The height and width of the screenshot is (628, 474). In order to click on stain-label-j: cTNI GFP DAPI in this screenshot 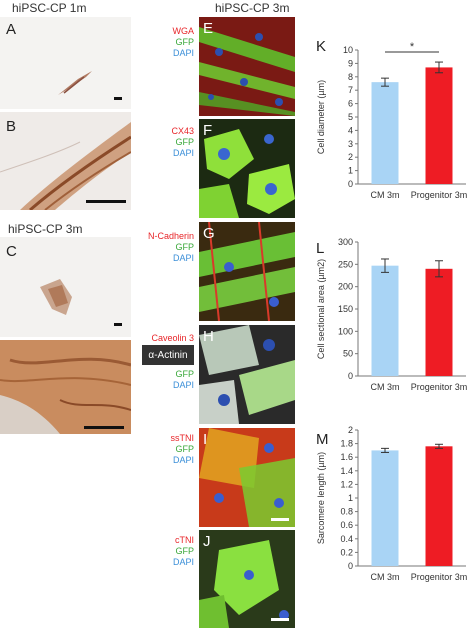, I will do `click(172, 551)`.